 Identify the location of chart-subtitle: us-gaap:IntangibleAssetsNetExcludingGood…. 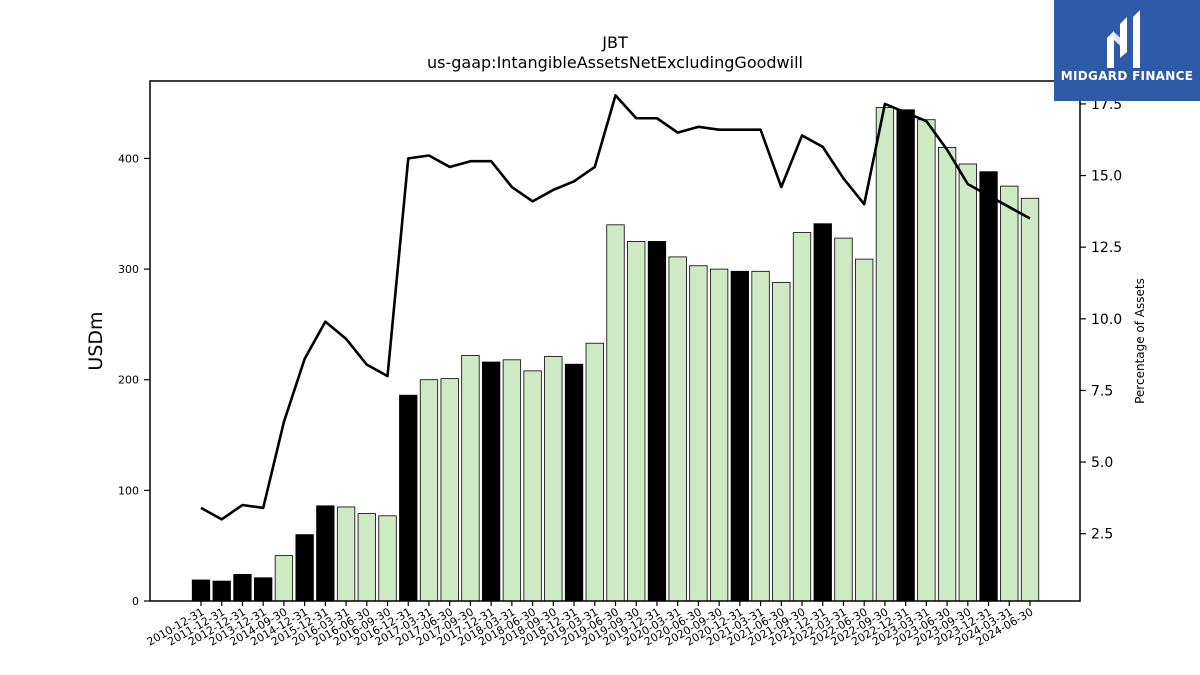
(615, 62).